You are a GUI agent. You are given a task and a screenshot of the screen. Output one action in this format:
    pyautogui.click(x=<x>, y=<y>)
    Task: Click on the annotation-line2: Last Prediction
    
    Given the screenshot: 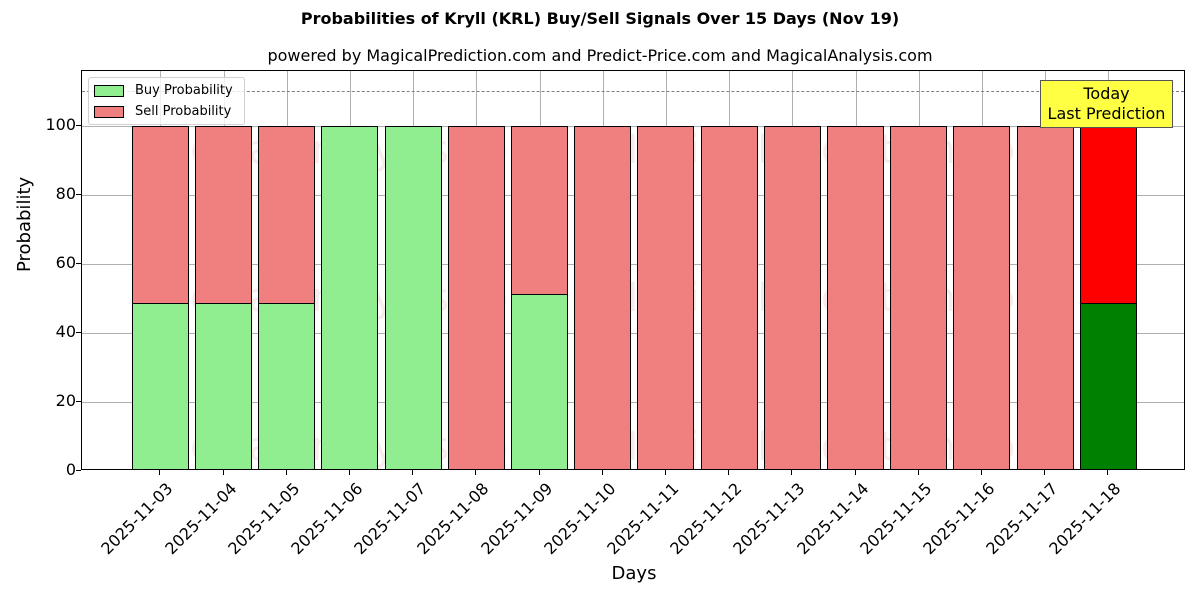 What is the action you would take?
    pyautogui.click(x=1106, y=113)
    